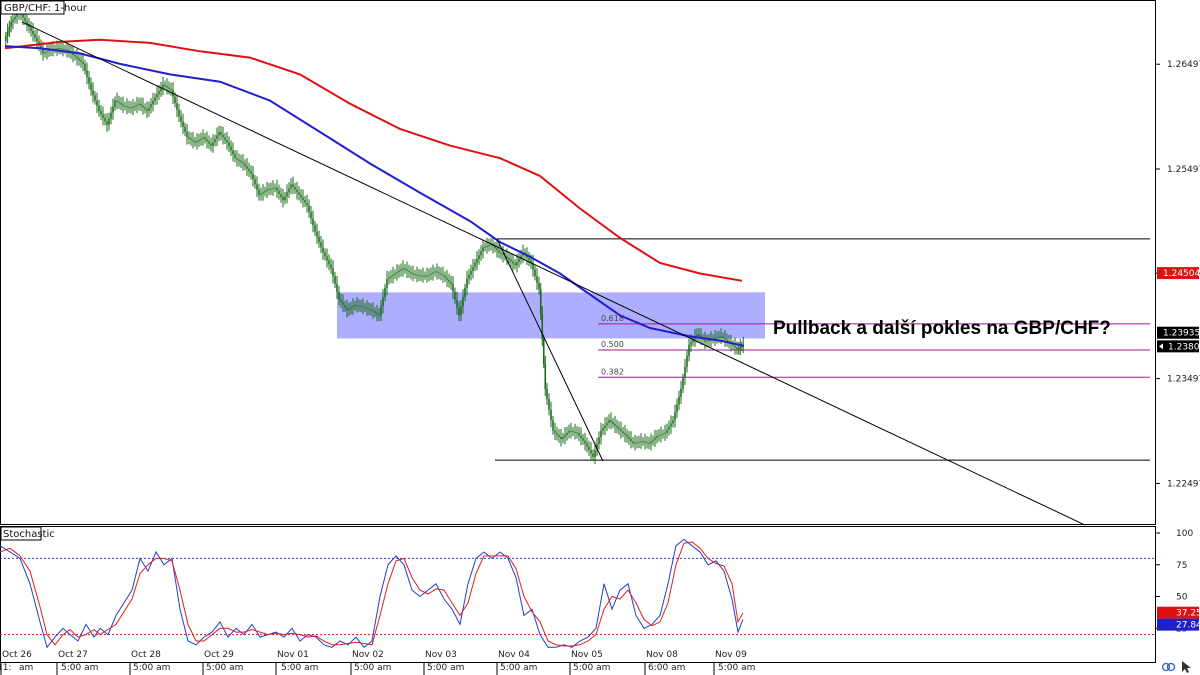  I want to click on stochastic-value-tag-label: 37.25, so click(1188, 614).